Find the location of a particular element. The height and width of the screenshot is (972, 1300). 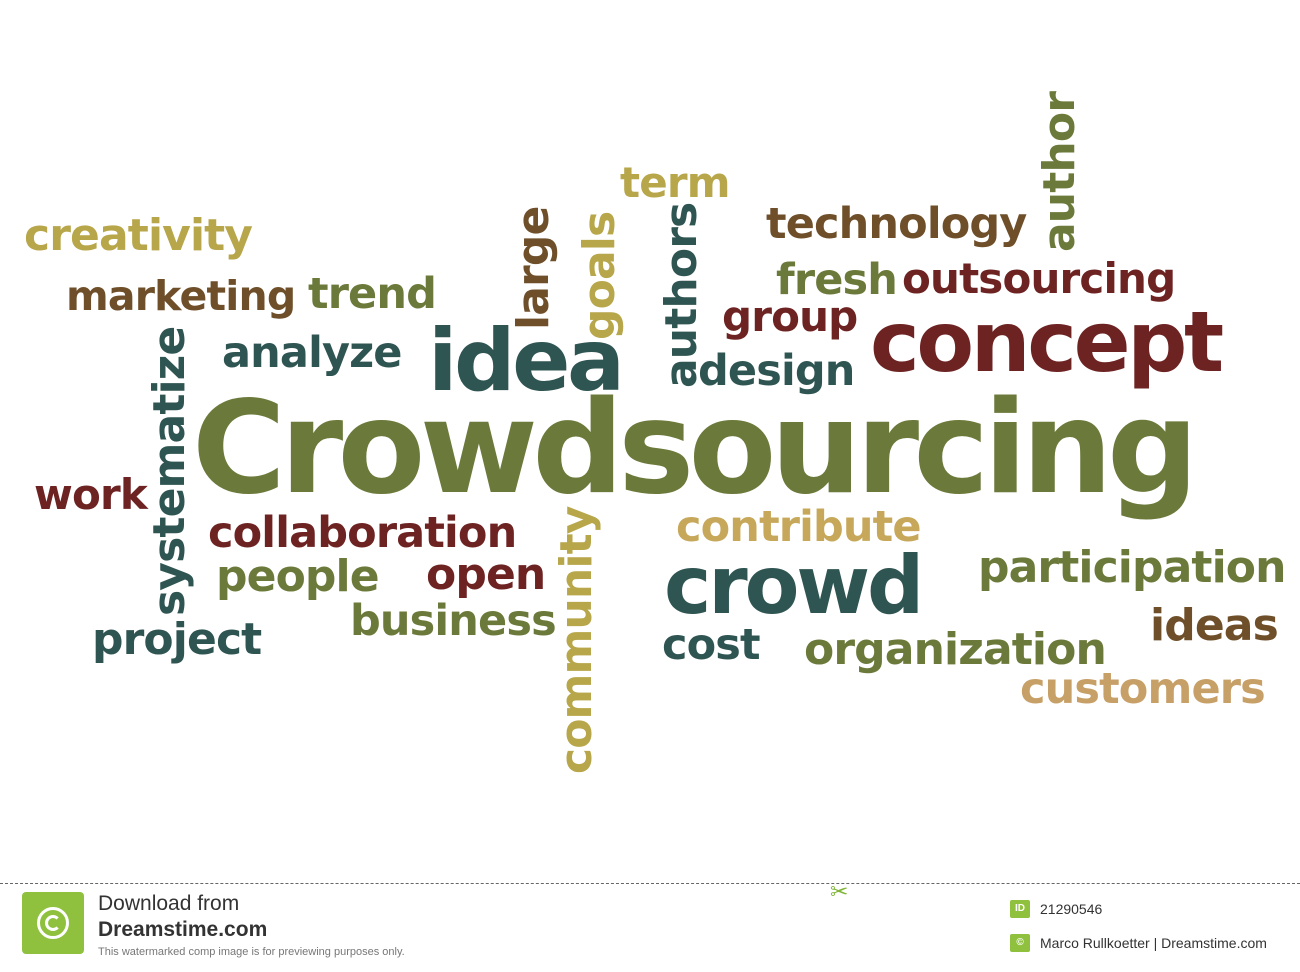

word-crowdsourcing: Crowdsourcing is located at coordinates (695, 448).